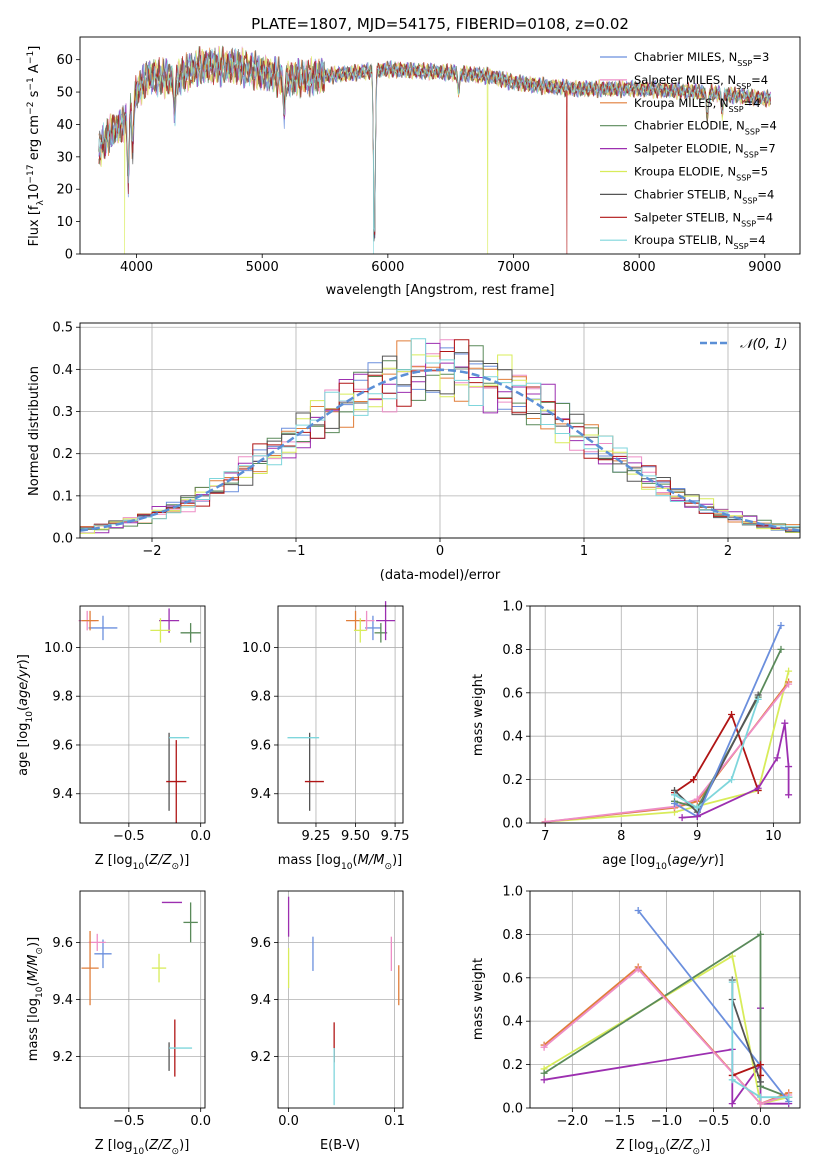 The image size is (819, 1170). What do you see at coordinates (512, 1109) in the screenshot?
I see `y-tick-label: 0.0` at bounding box center [512, 1109].